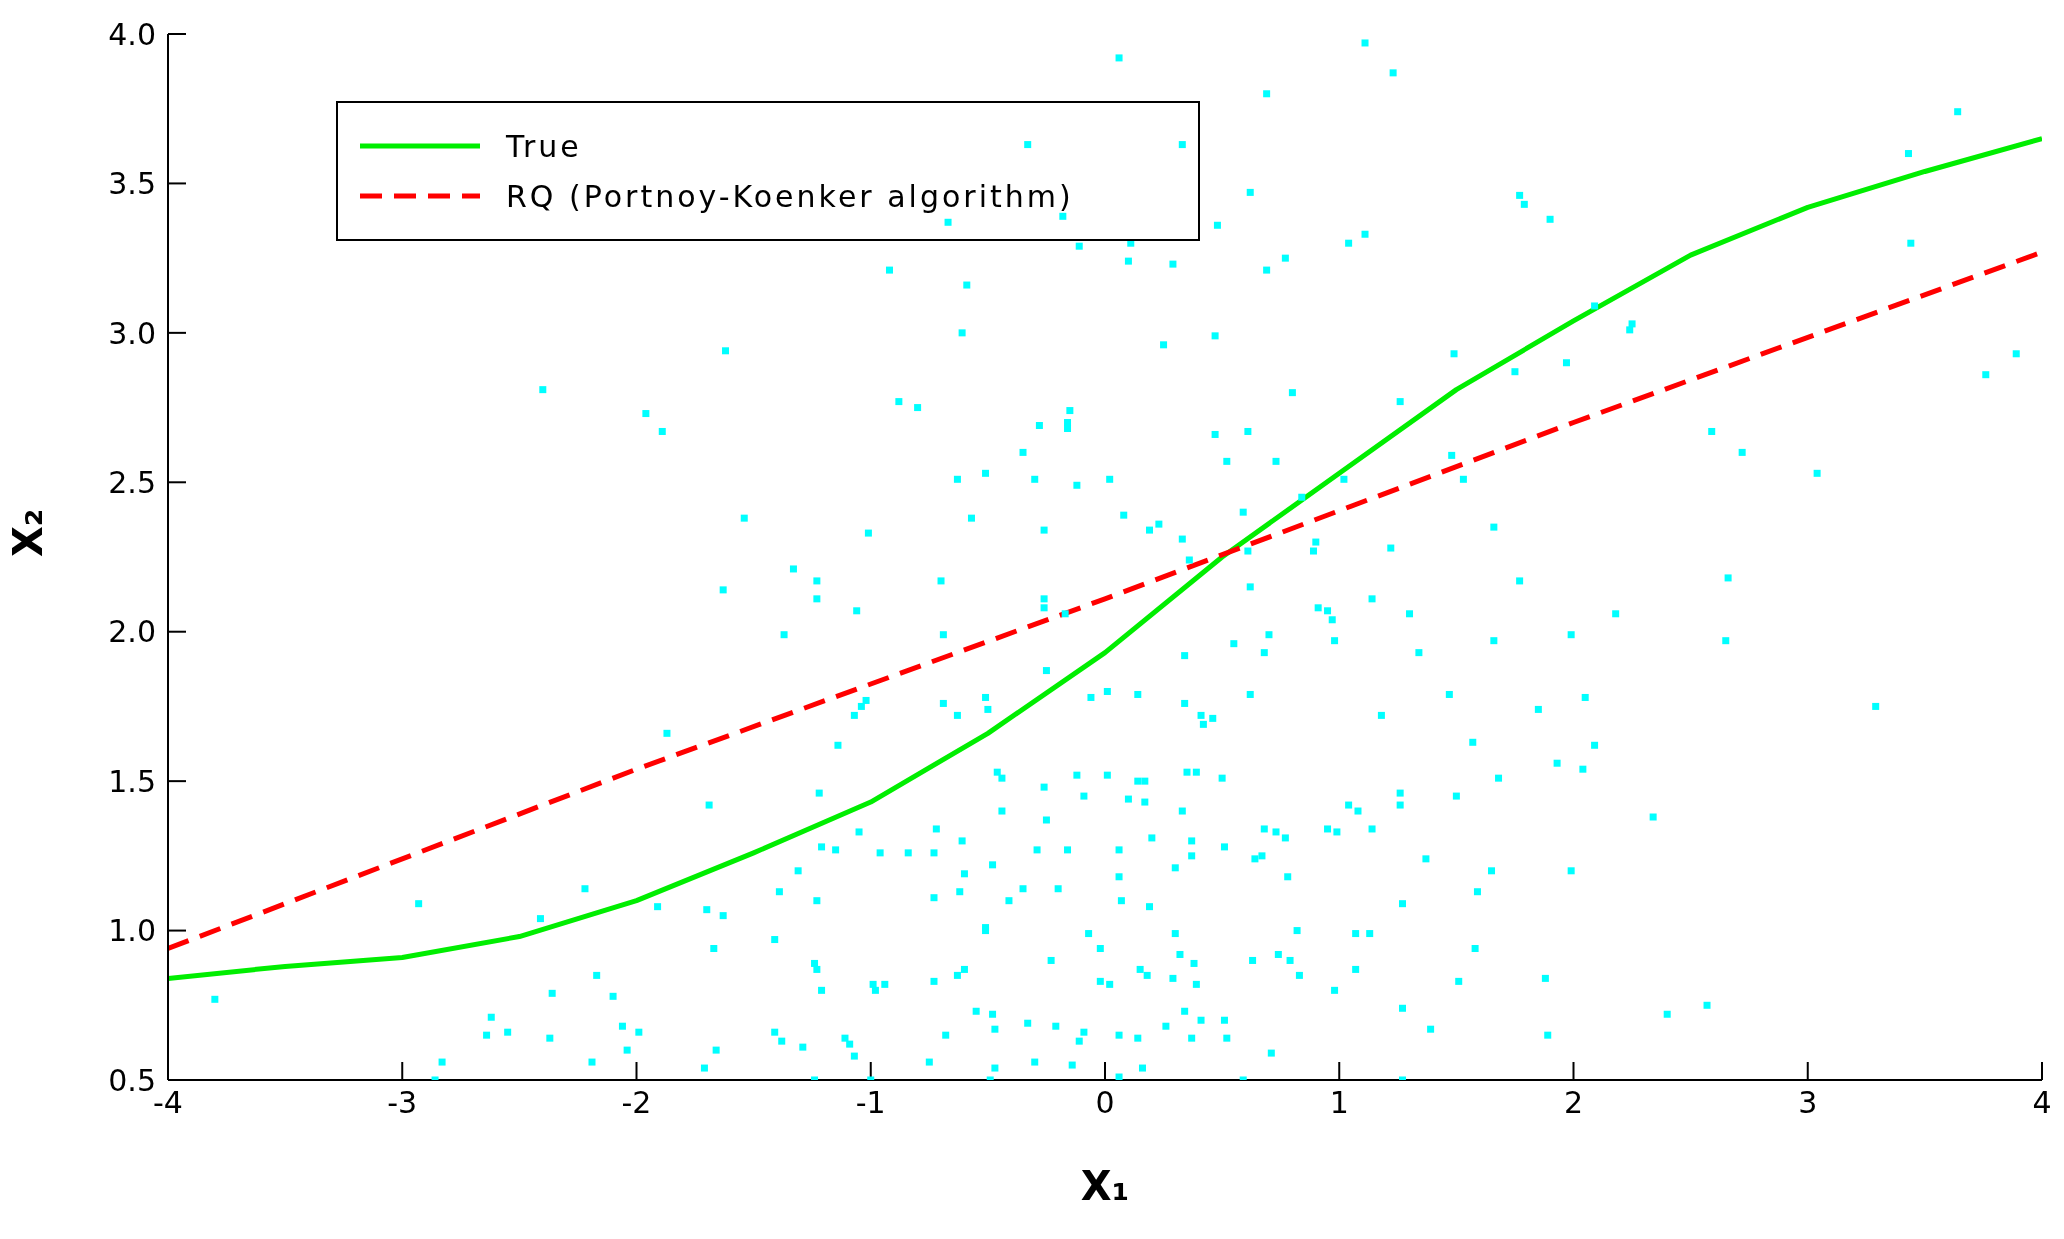 Image resolution: width=2064 pixels, height=1239 pixels. I want to click on x-tick-label: -4, so click(168, 1103).